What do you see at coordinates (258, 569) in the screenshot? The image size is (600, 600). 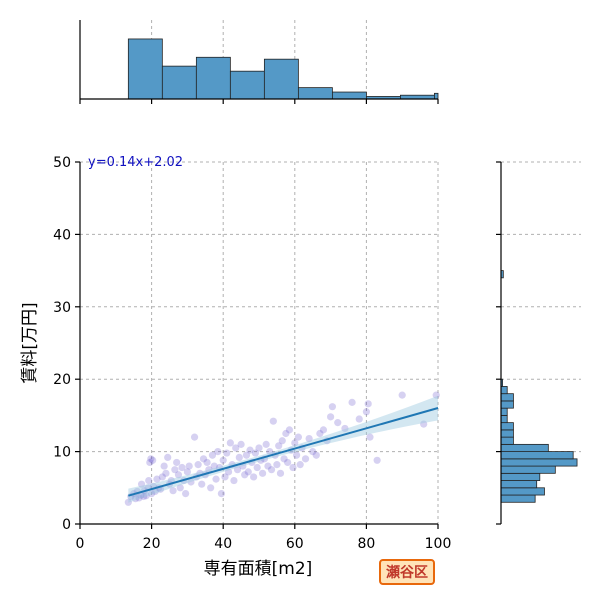 I see `x-axis-label: 専有面積[m2]` at bounding box center [258, 569].